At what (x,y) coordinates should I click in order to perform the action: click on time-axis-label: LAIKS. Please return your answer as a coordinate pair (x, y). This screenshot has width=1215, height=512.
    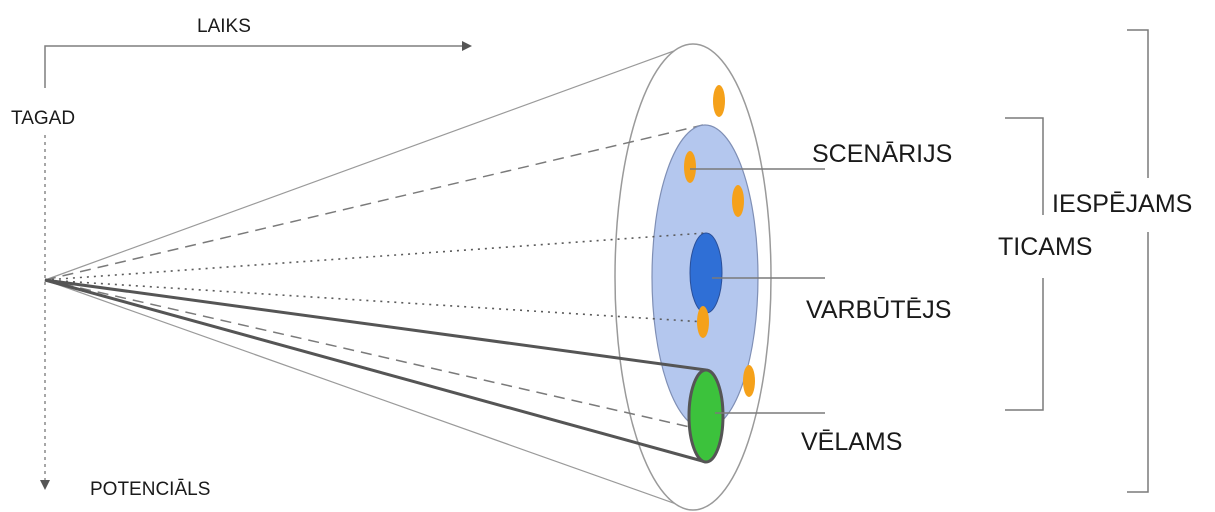
    Looking at the image, I should click on (224, 26).